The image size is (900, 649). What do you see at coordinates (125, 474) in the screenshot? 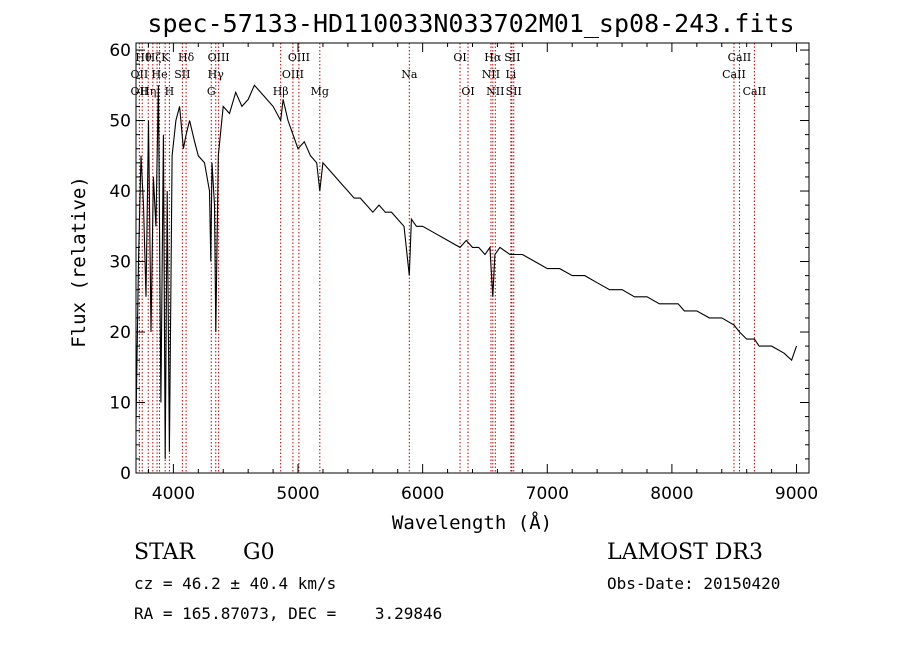
I see `y-tick-label-0: 0` at bounding box center [125, 474].